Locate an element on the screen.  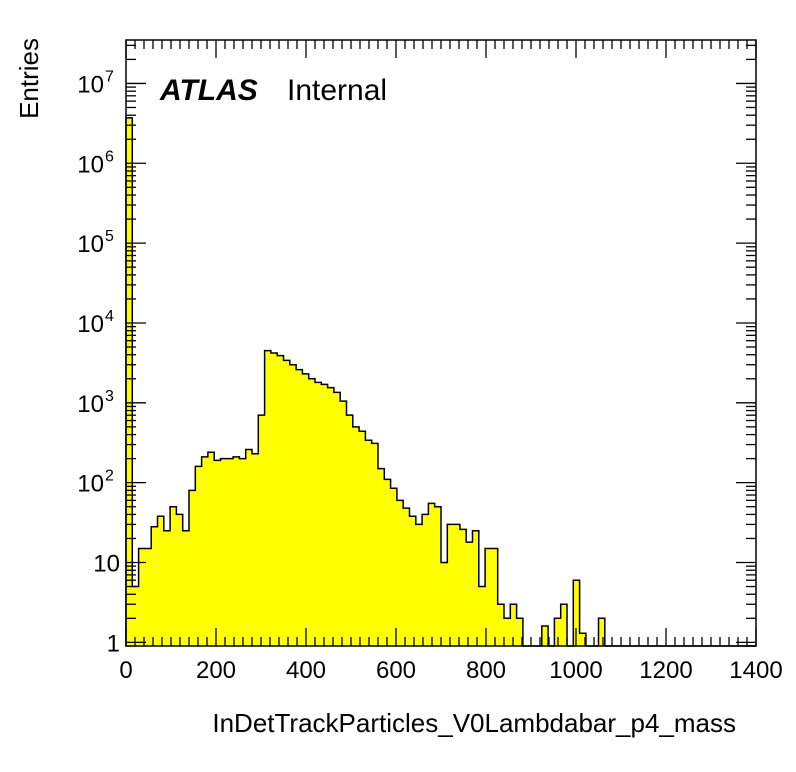
x-tick-labels: 0 200 400 600 800 1000 1200 1400 is located at coordinates (450, 670).